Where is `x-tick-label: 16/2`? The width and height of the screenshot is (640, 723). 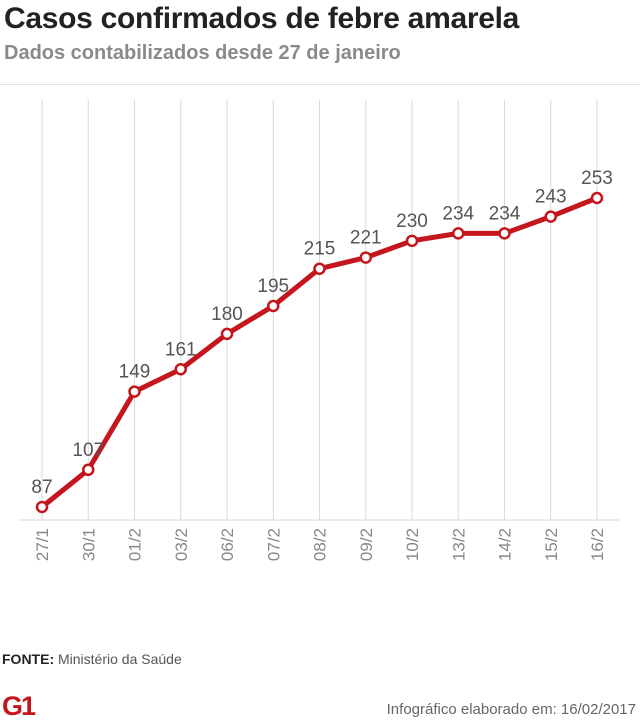 x-tick-label: 16/2 is located at coordinates (597, 544).